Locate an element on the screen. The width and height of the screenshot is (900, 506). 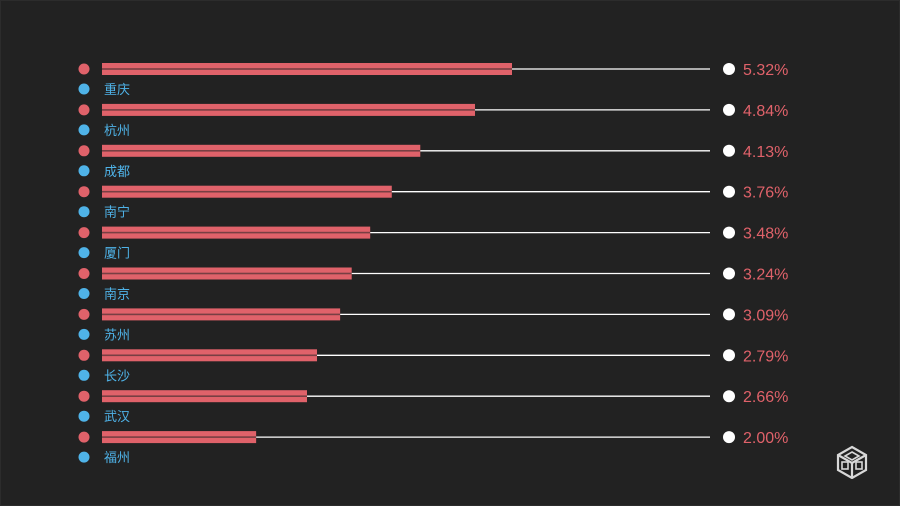
value-label: 3.48% is located at coordinates (765, 234).